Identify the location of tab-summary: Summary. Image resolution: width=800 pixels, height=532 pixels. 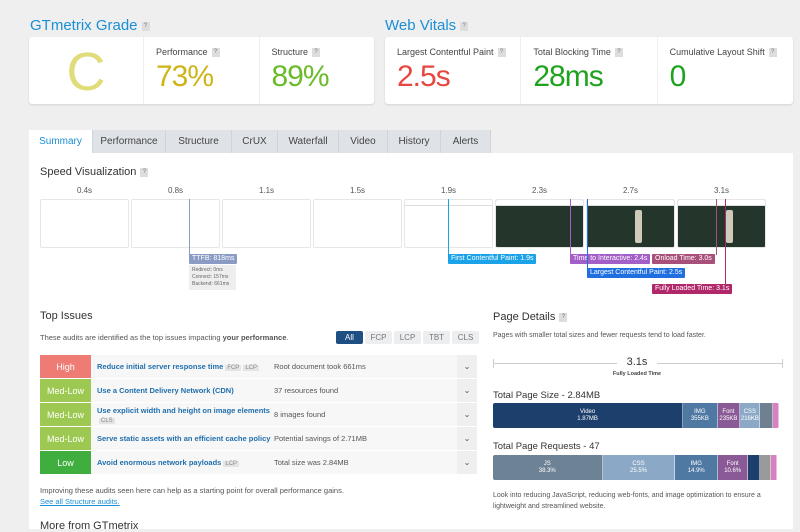
(61, 141).